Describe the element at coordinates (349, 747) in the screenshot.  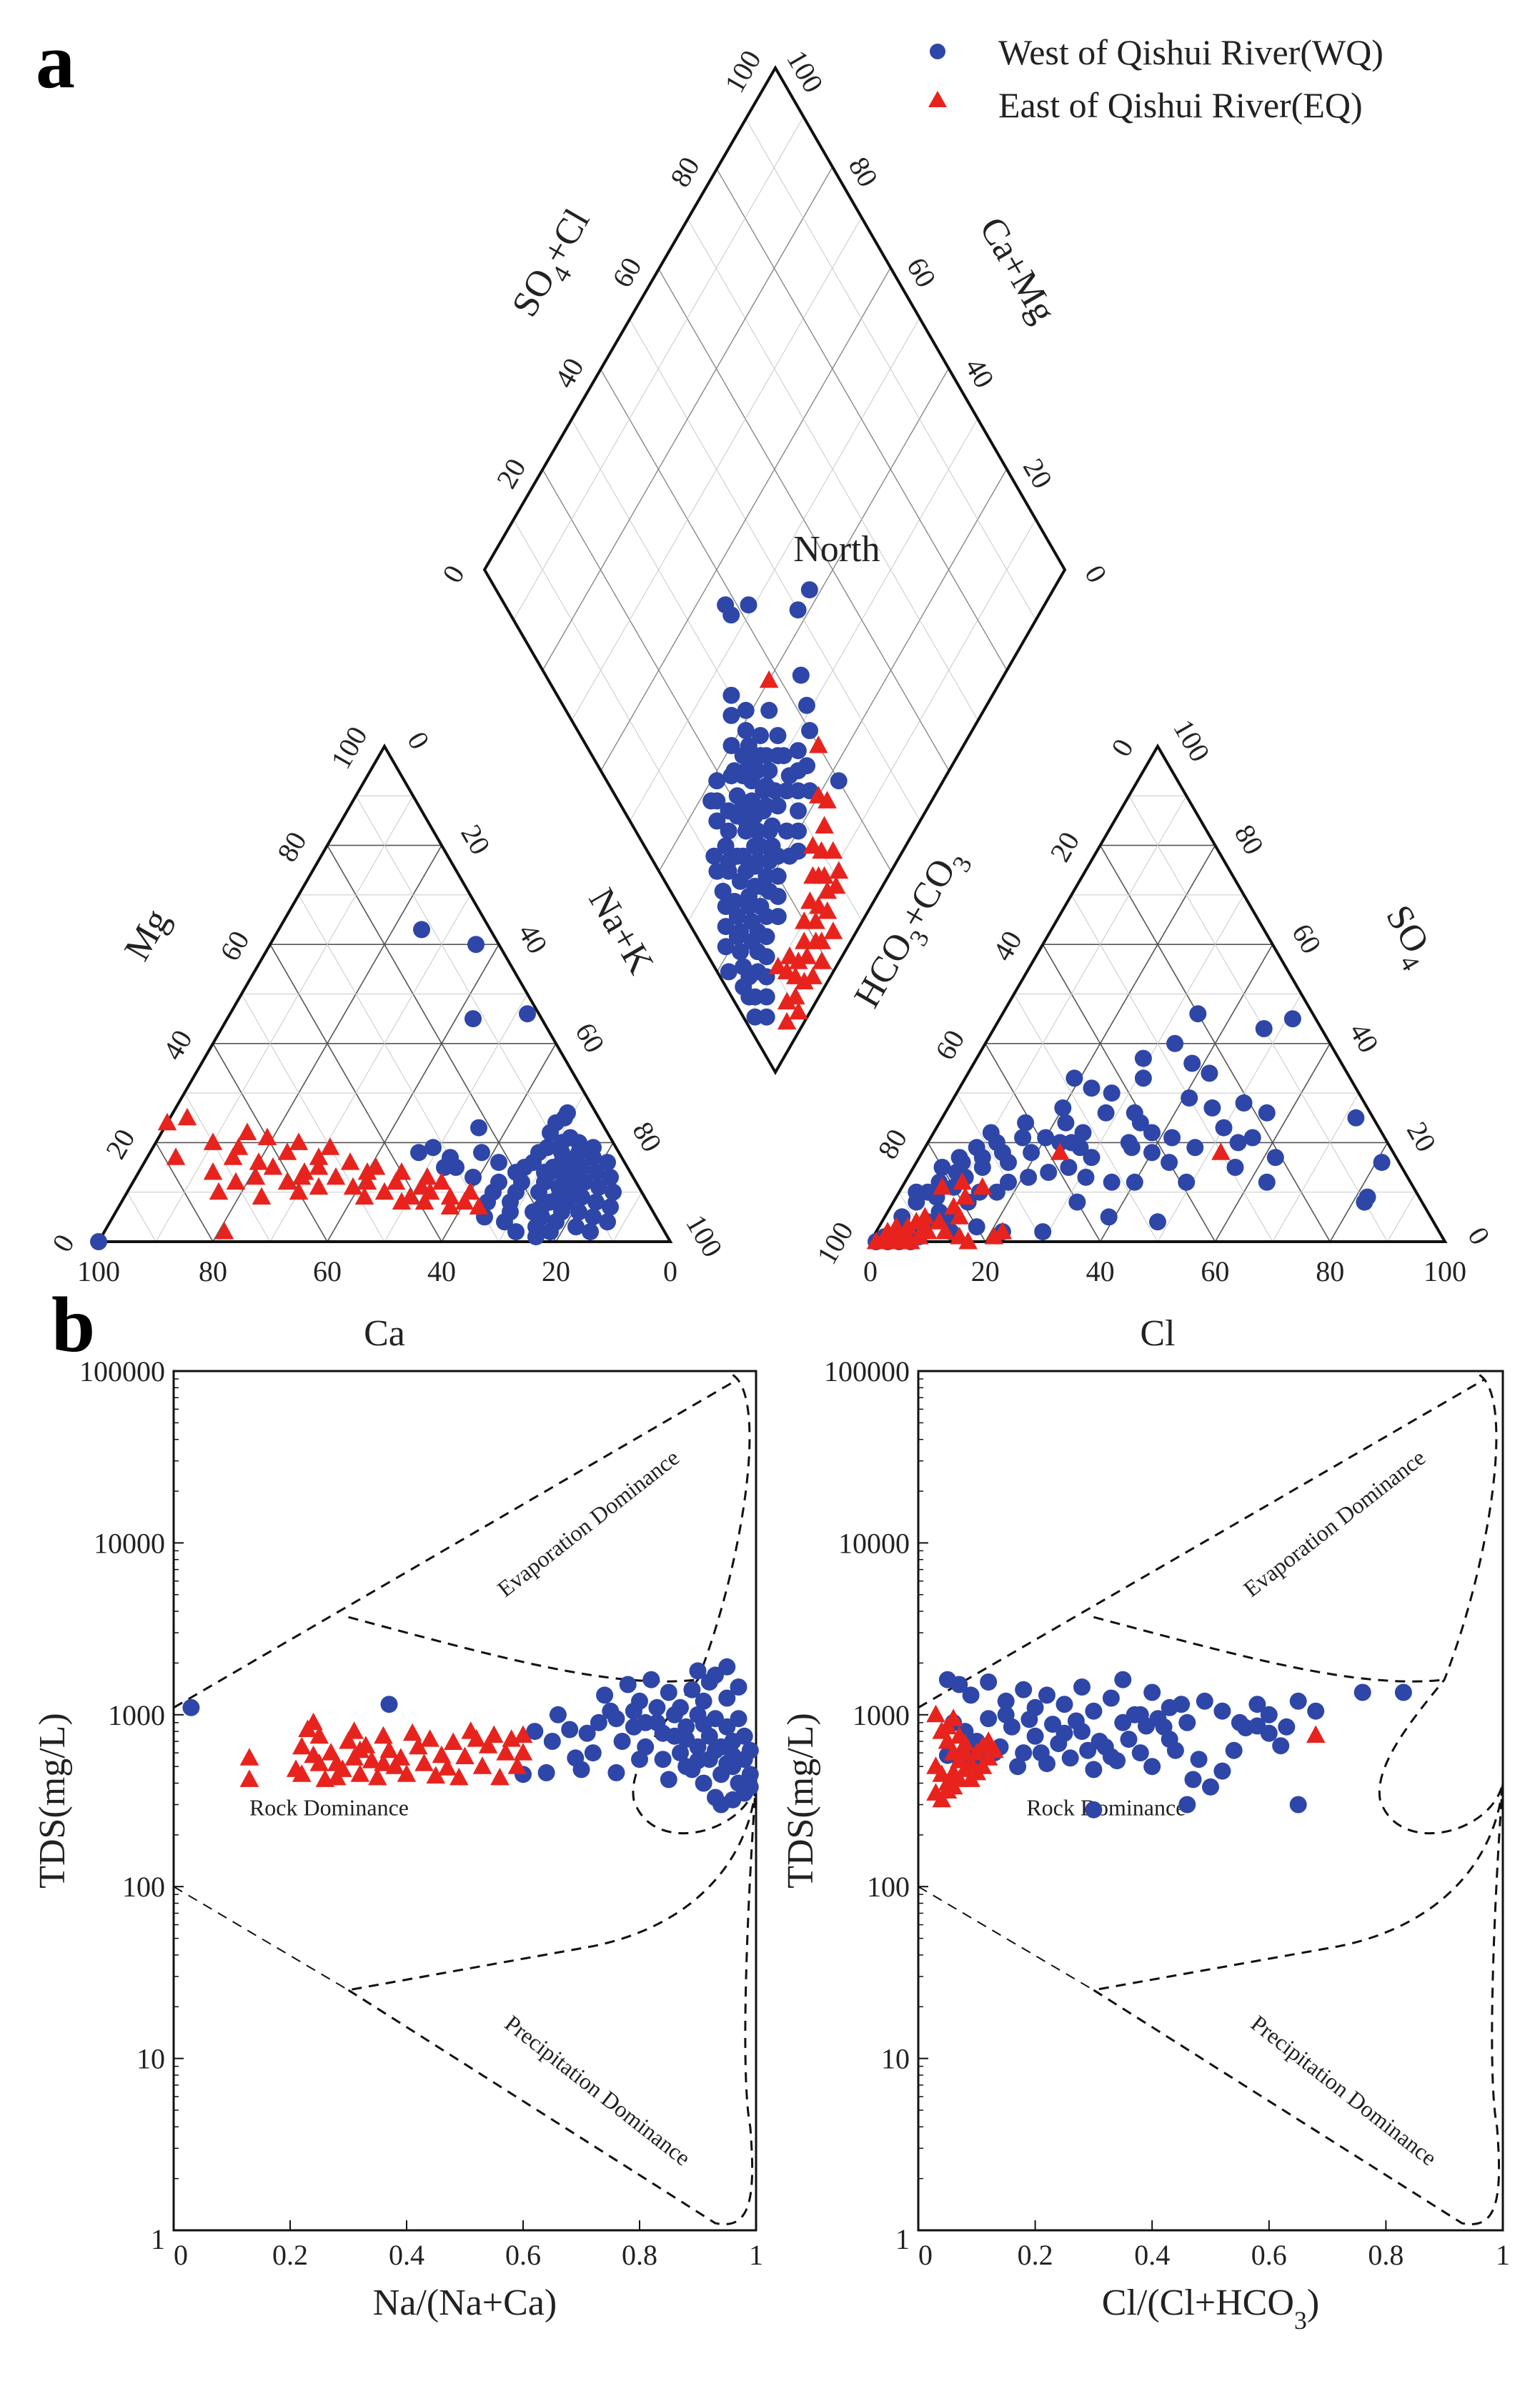
I see `mg-tick-label: 100` at that location.